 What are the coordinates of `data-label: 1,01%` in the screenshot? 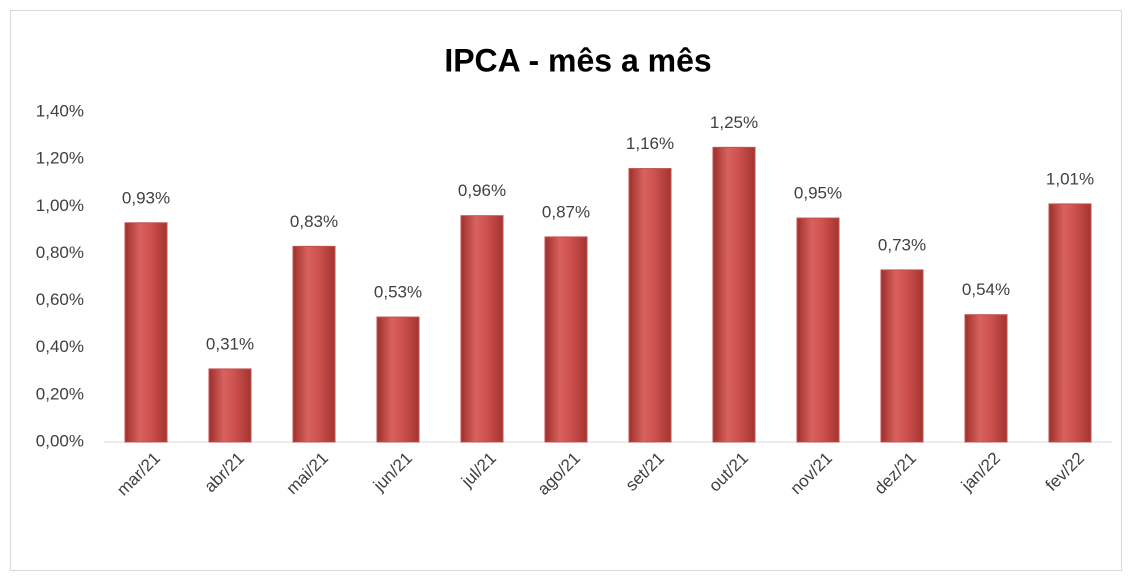 It's located at (1070, 178).